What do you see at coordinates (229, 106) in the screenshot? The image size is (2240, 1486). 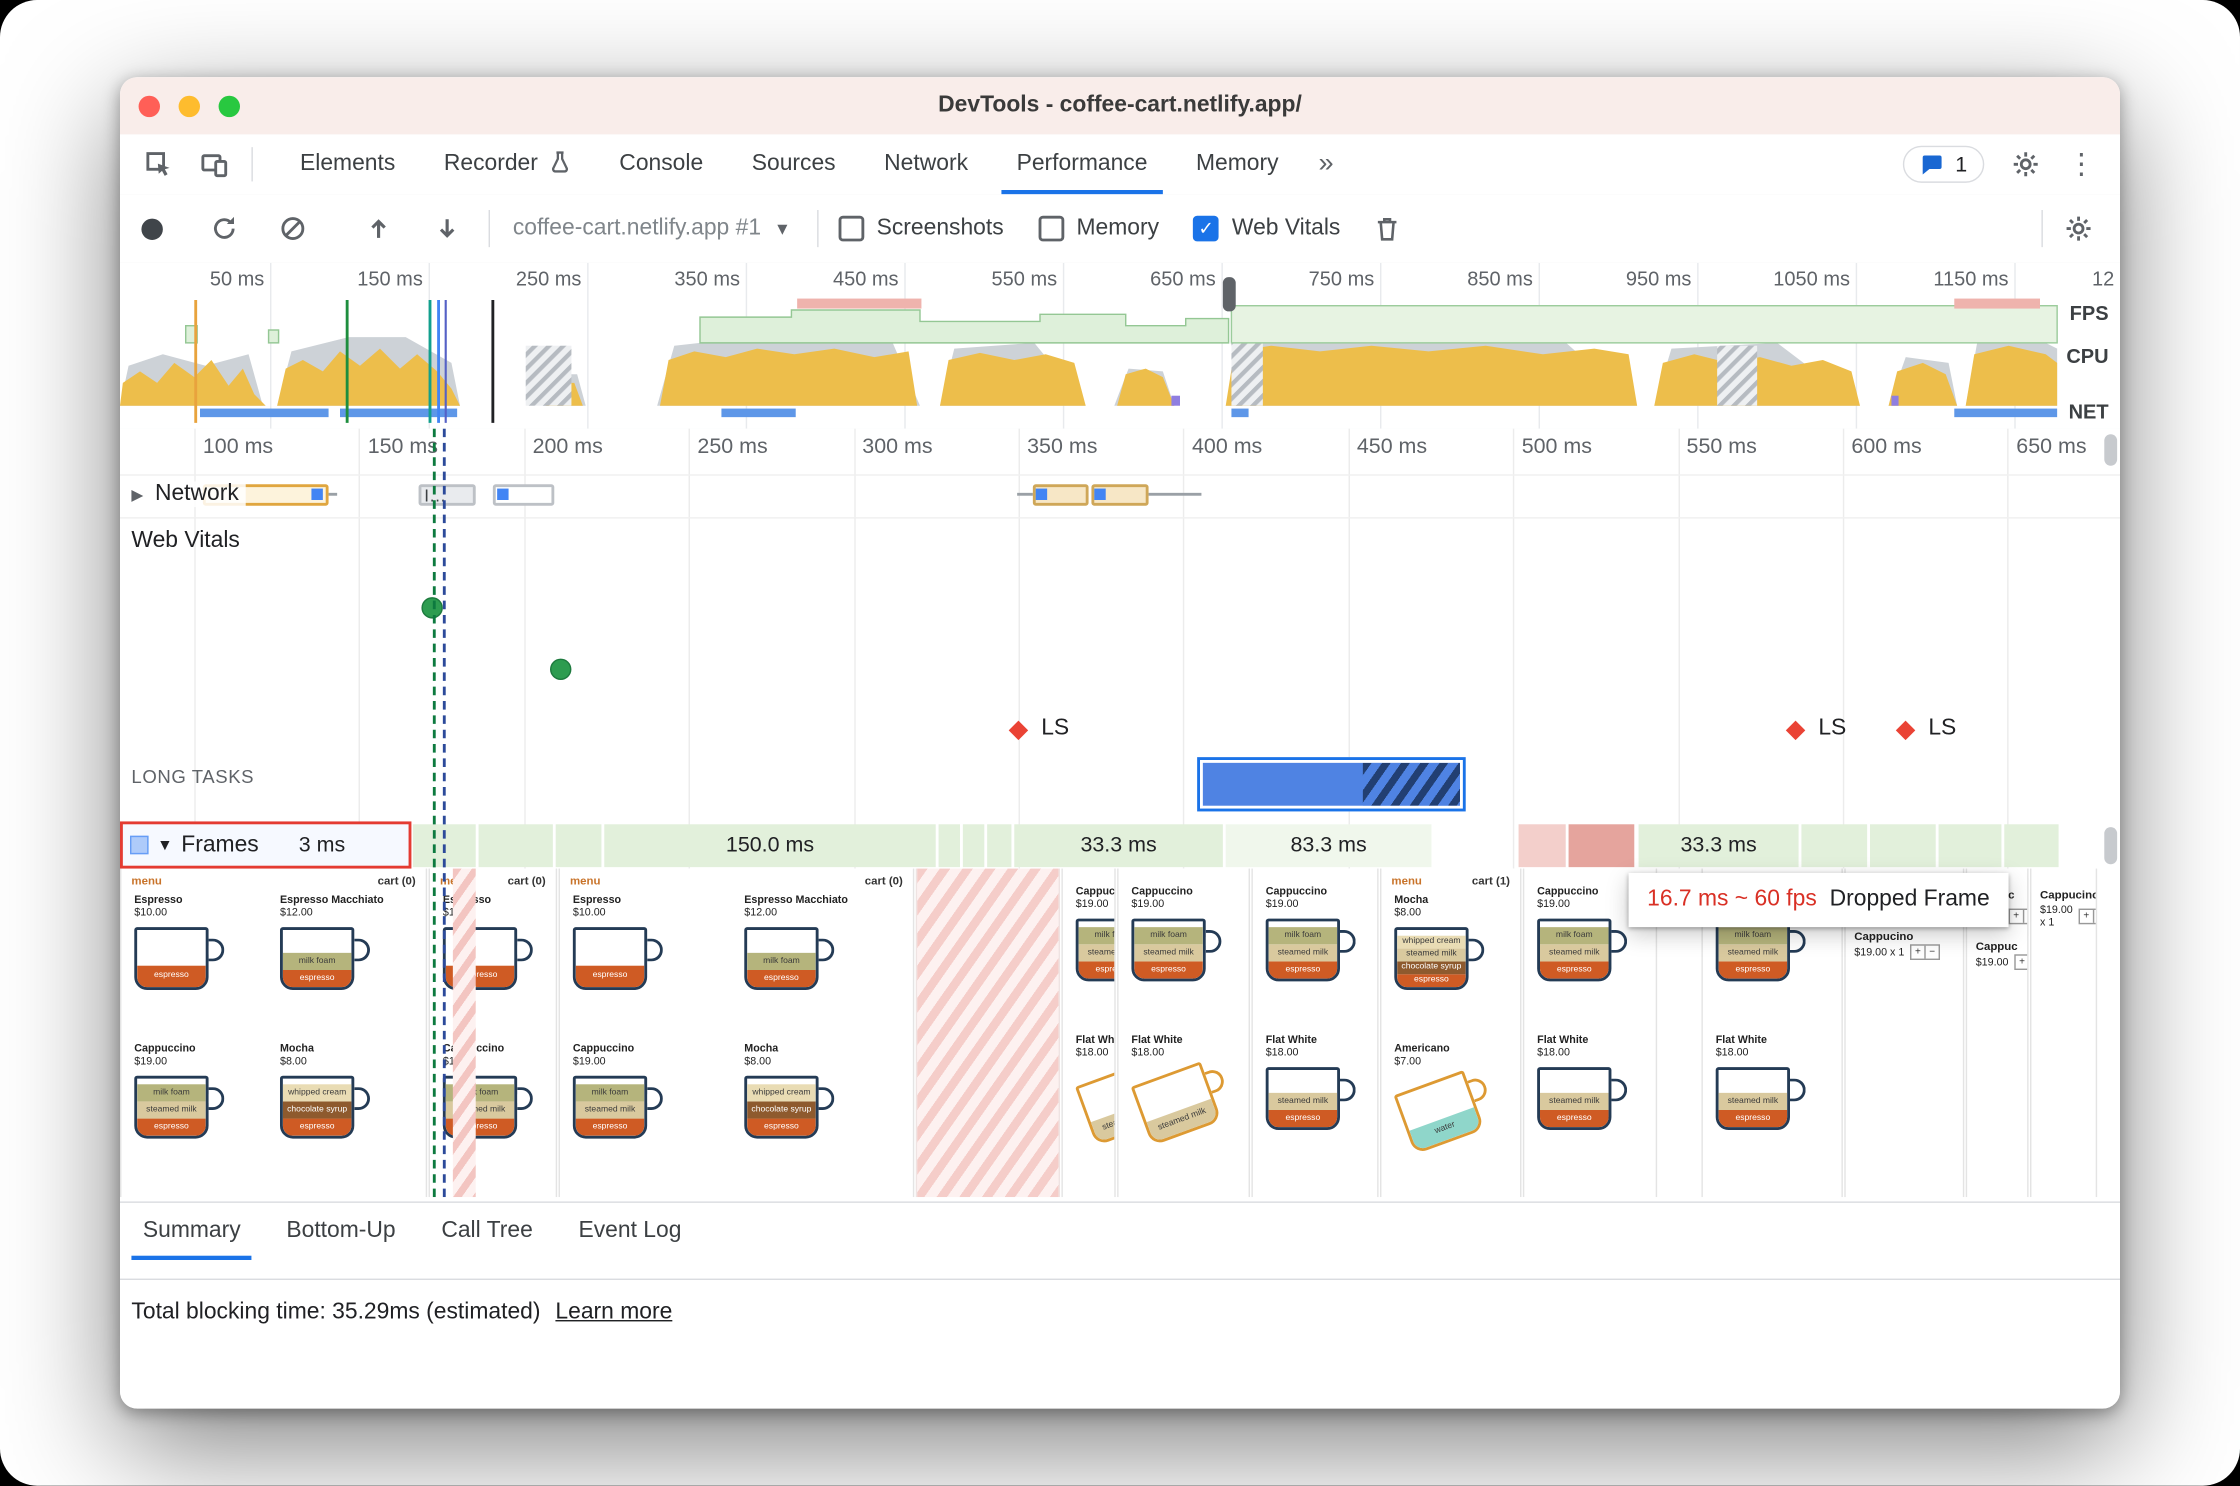 I see `zoom-window-button` at bounding box center [229, 106].